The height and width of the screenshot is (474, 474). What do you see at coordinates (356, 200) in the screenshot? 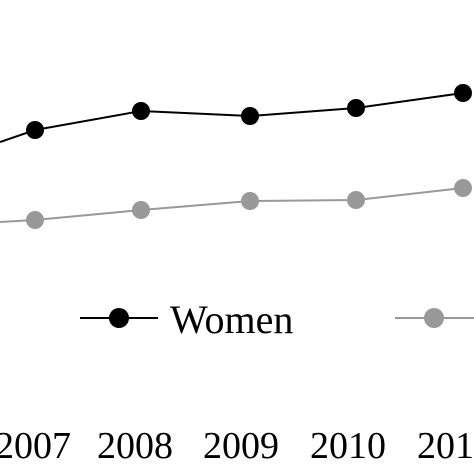
I see `series-1-point-2010` at bounding box center [356, 200].